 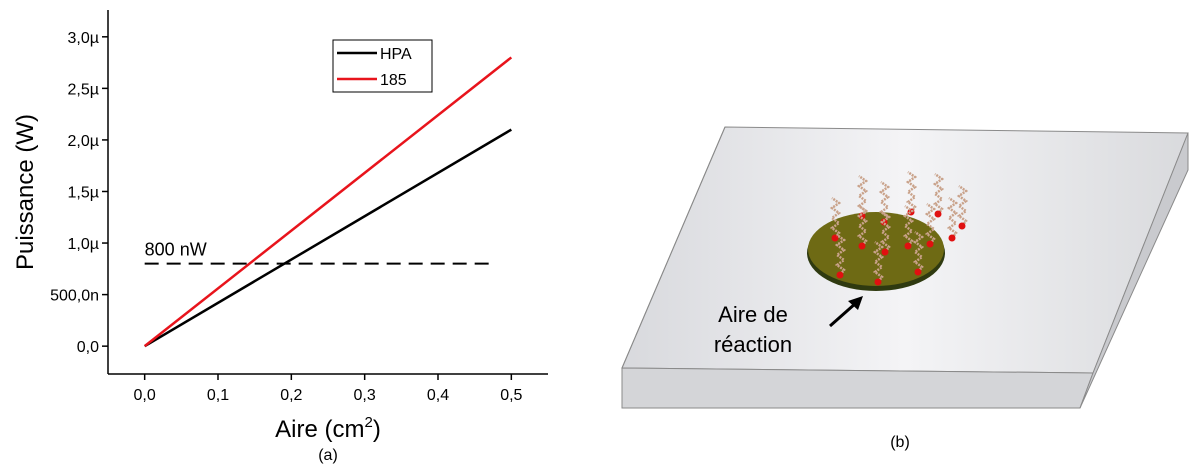 What do you see at coordinates (291, 395) in the screenshot?
I see `x-tick-label: 0,2` at bounding box center [291, 395].